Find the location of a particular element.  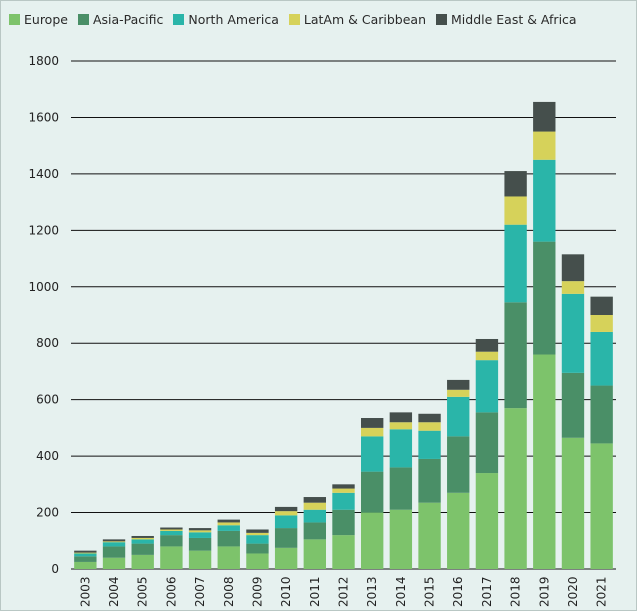

bar-2008-middle-east-africa is located at coordinates (228, 521).